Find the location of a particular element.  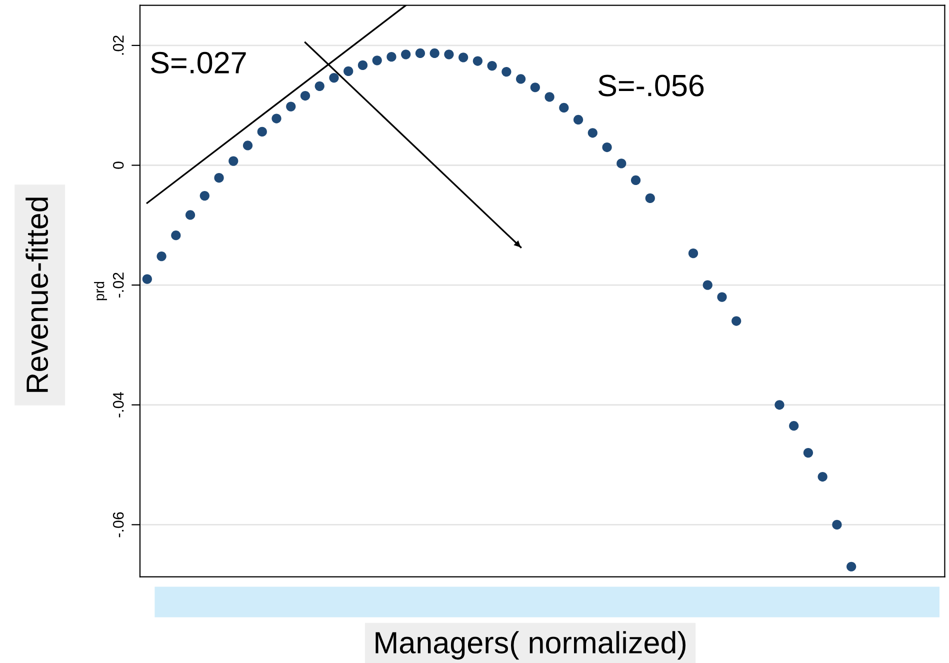

text: Revenue-fitted is located at coordinates (37, 295).